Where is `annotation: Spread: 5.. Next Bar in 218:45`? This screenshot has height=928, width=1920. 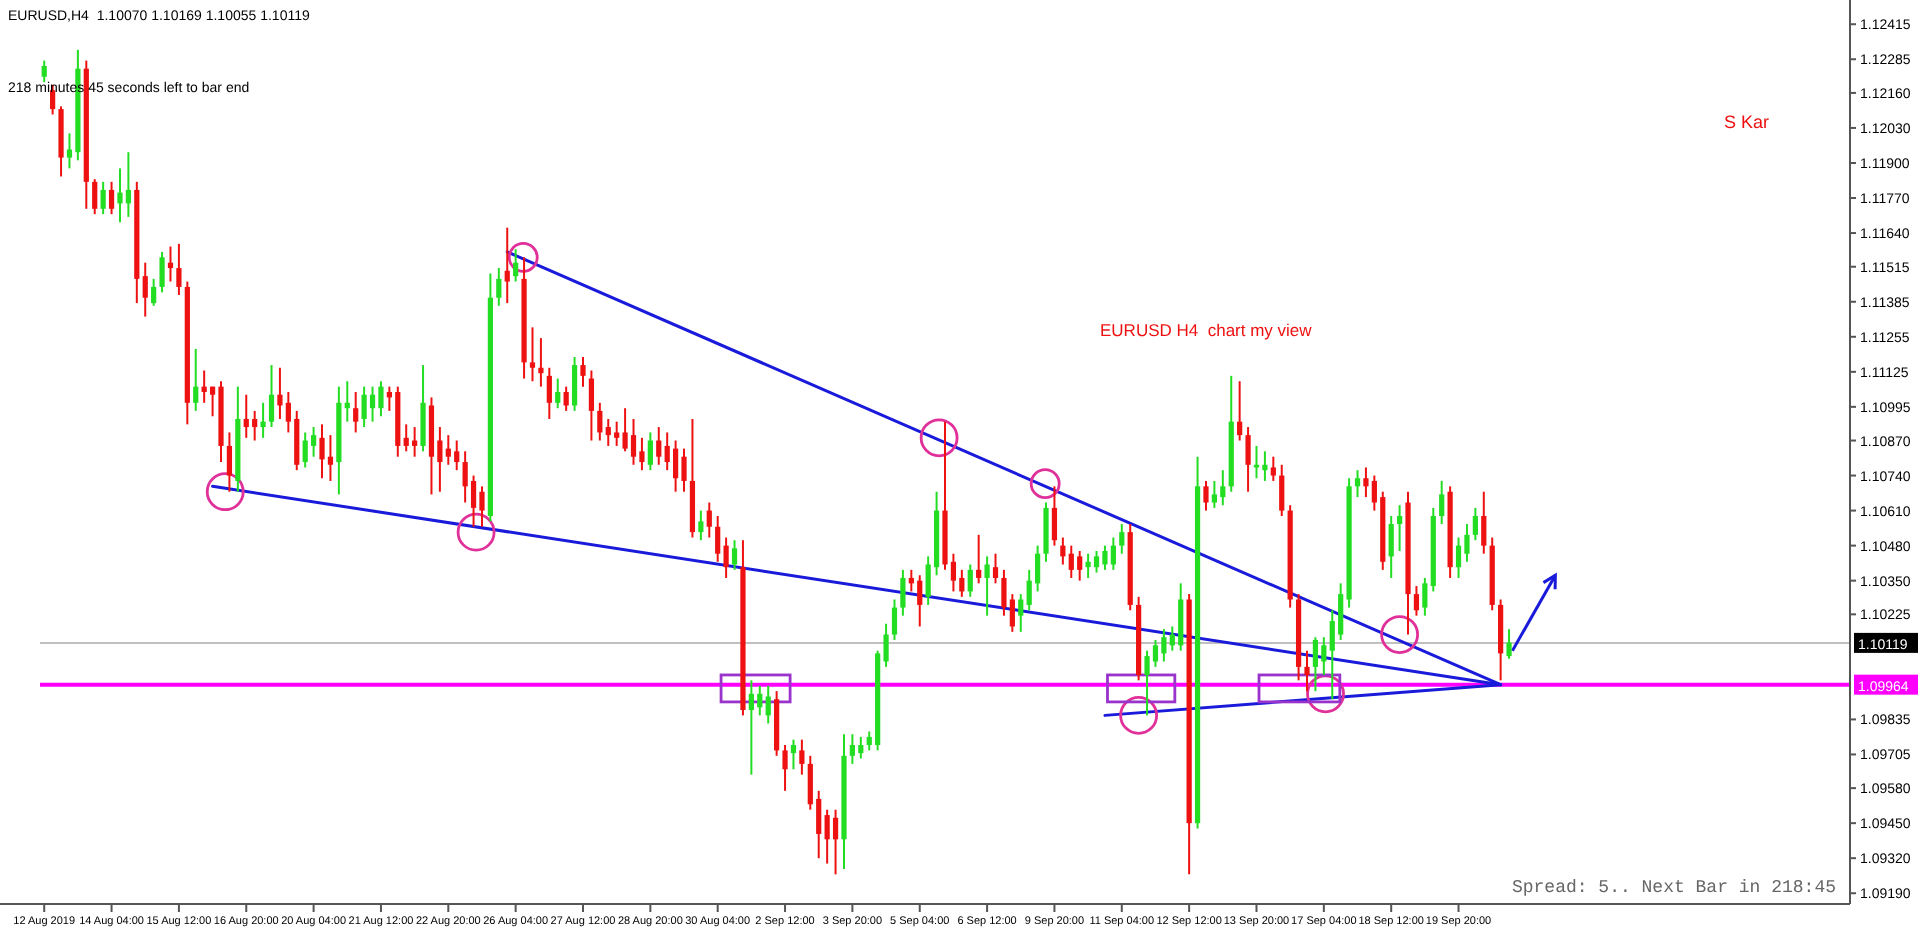
annotation: Spread: 5.. Next Bar in 218:45 is located at coordinates (1673, 888).